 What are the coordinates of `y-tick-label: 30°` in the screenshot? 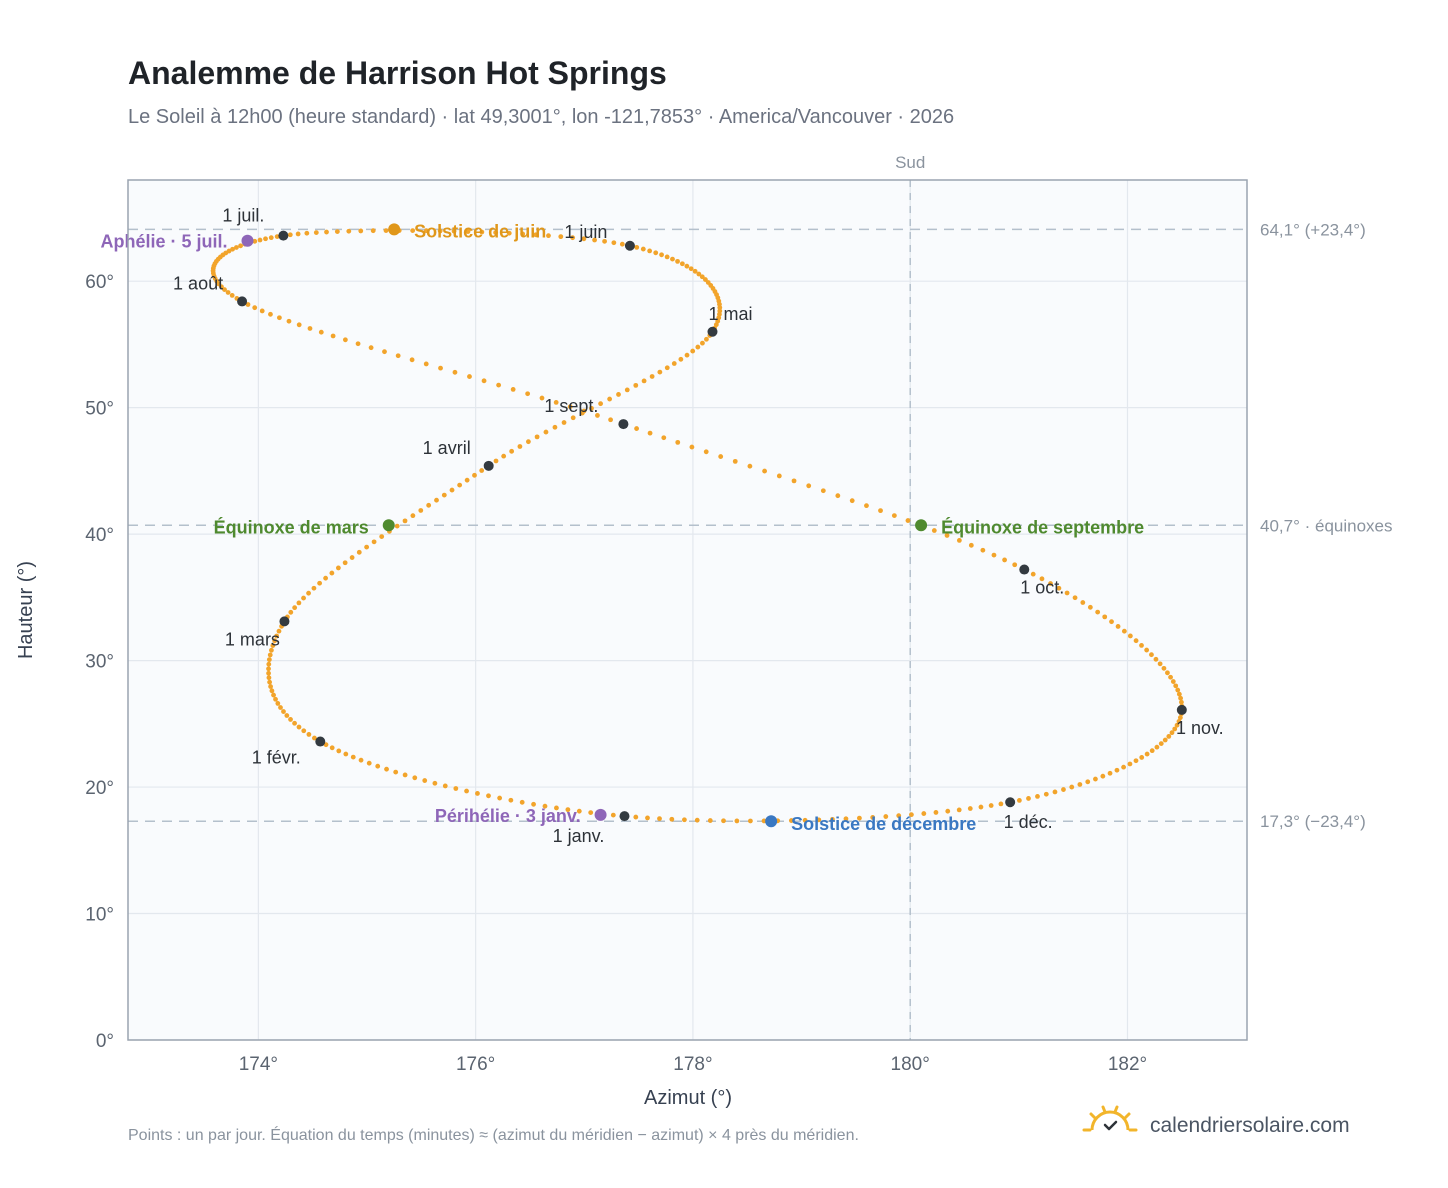 It's located at (99, 662).